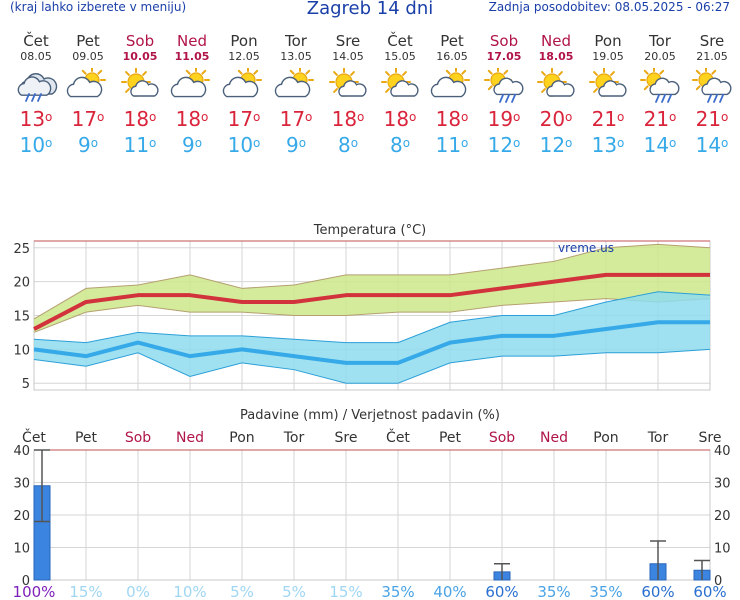 The width and height of the screenshot is (740, 600). What do you see at coordinates (609, 7) in the screenshot?
I see `last-update: Zadnja posodobitev: 08.05.2025 - 06:27` at bounding box center [609, 7].